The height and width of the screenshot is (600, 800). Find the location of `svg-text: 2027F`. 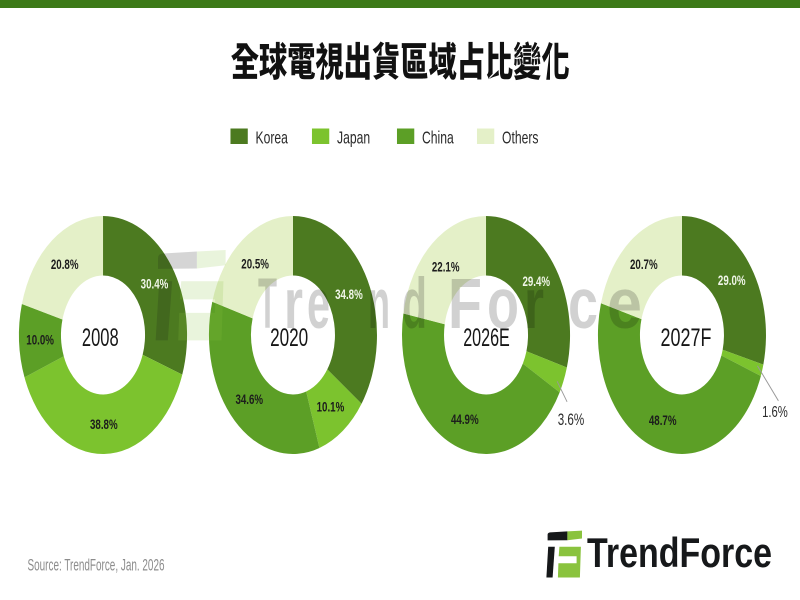

svg-text: 2027F is located at coordinates (686, 337).